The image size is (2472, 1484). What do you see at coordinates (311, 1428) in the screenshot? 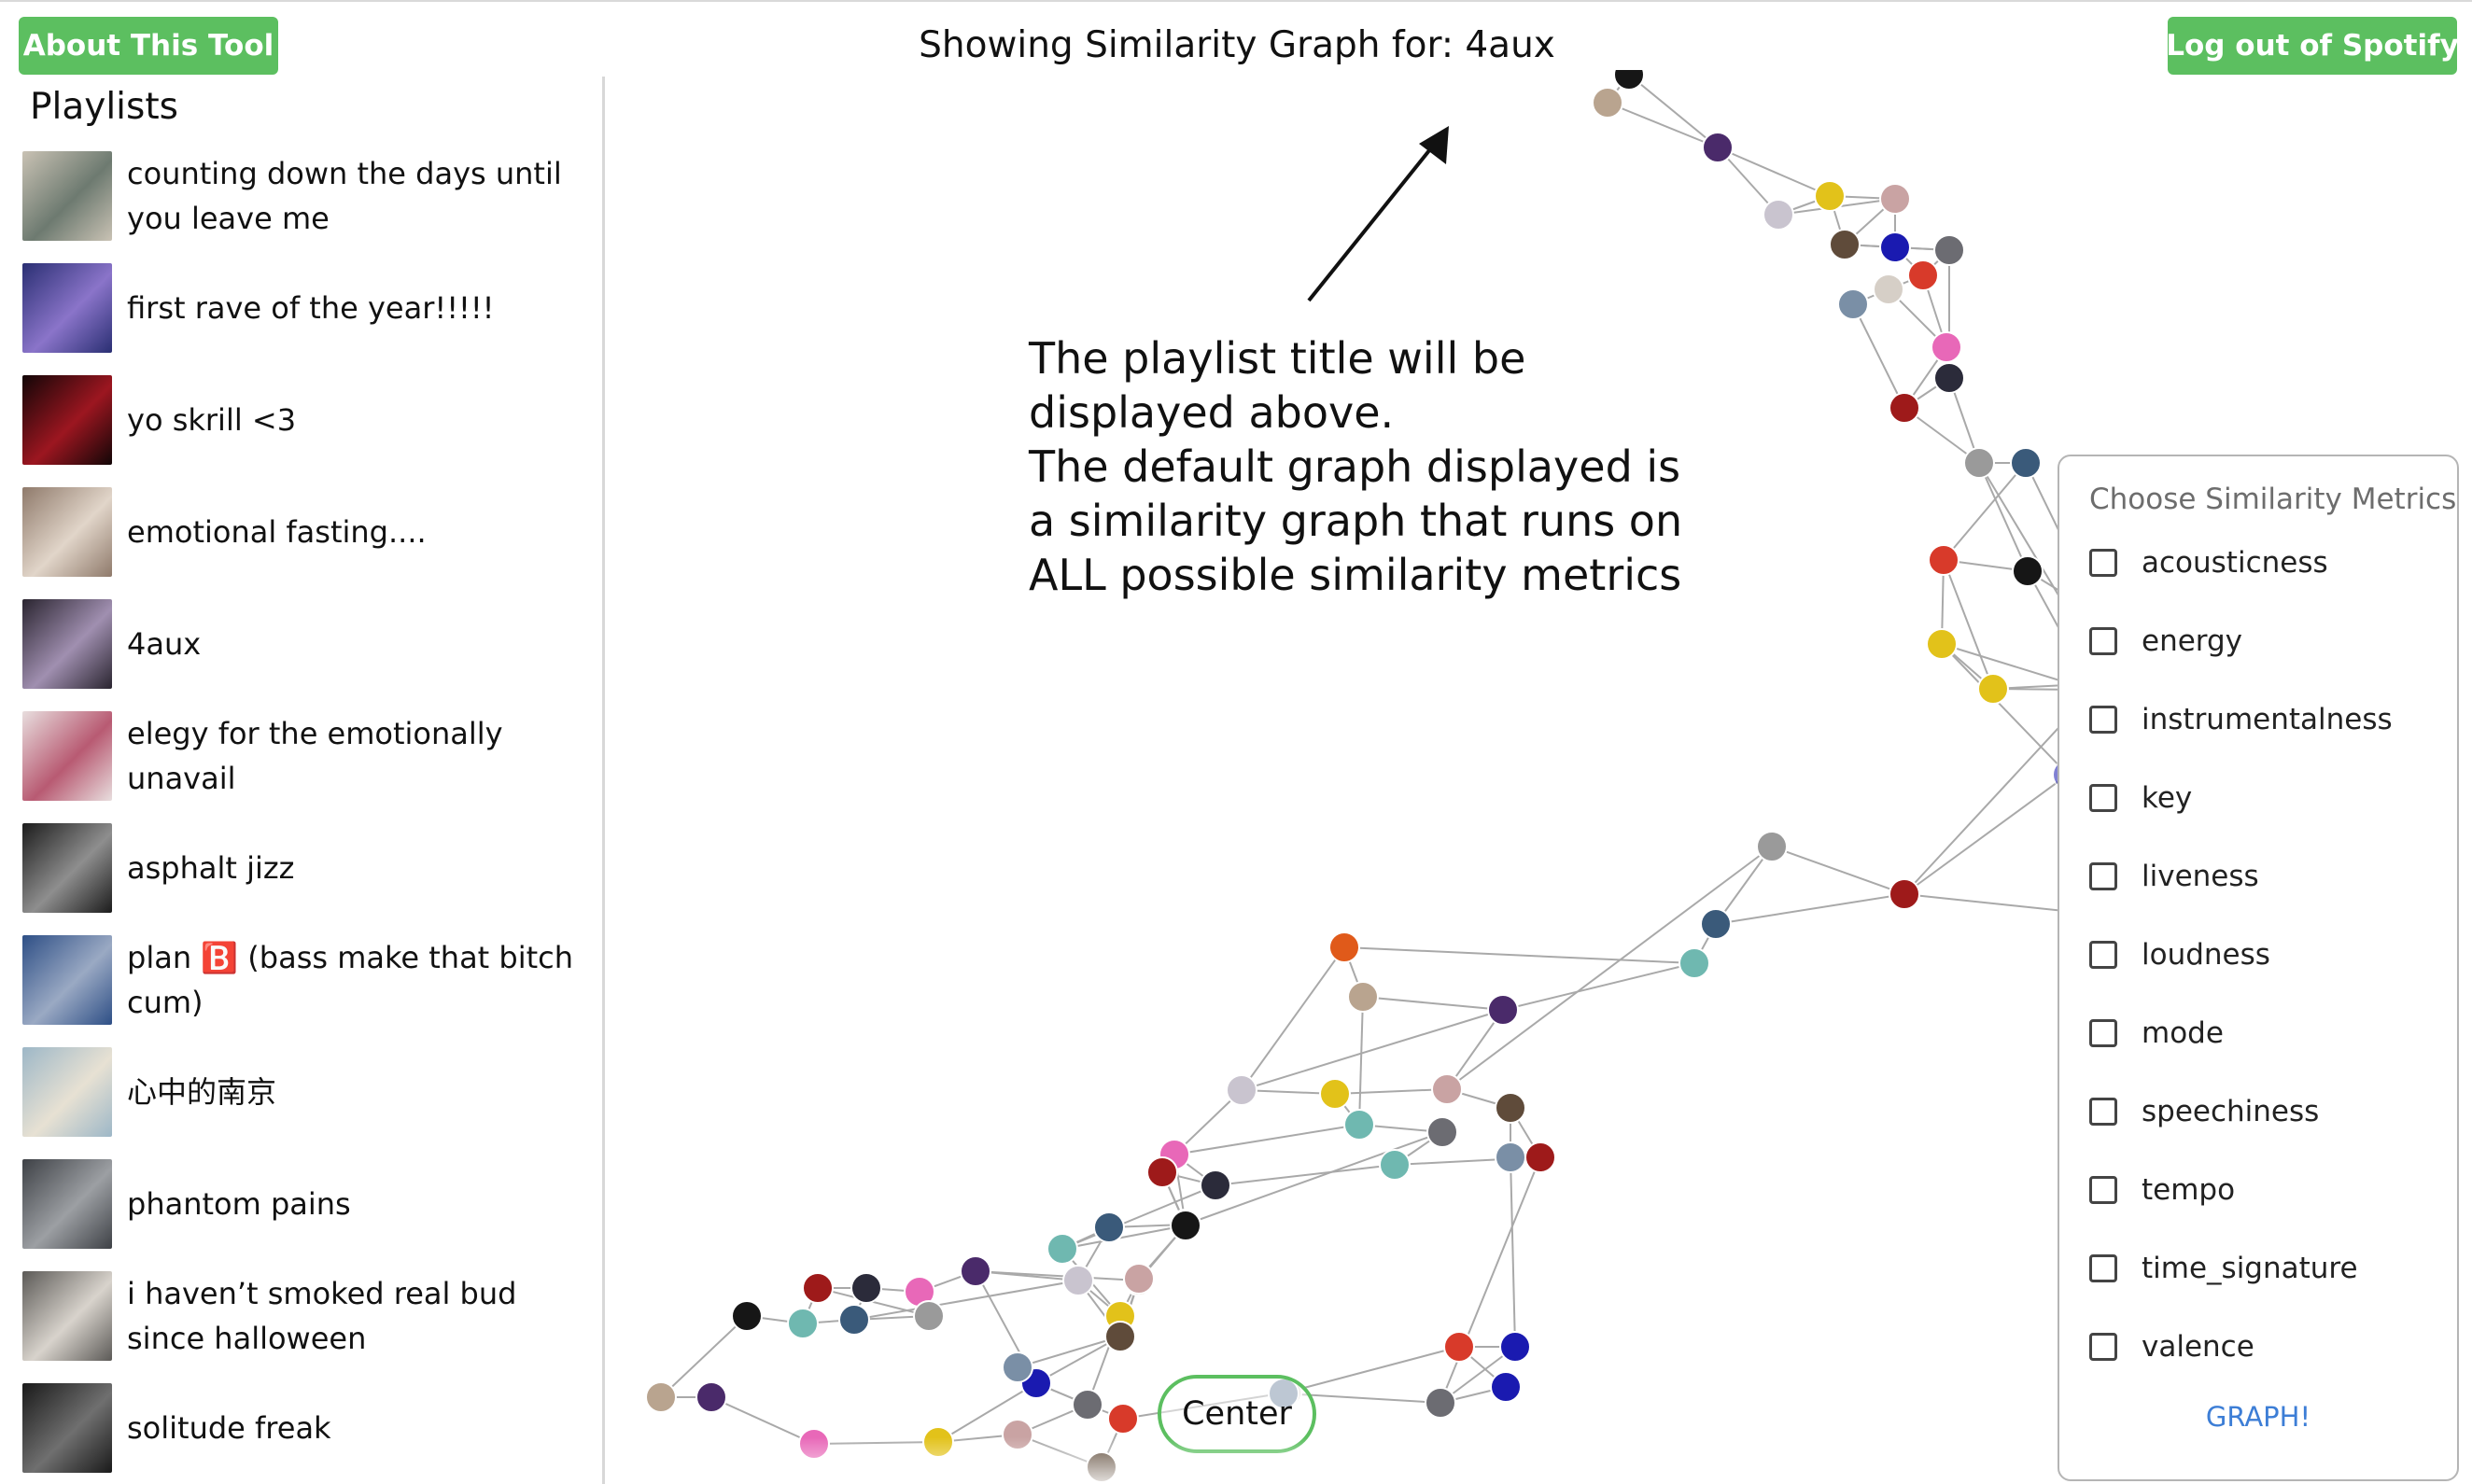
I see `playlist-item: solitude freak` at bounding box center [311, 1428].